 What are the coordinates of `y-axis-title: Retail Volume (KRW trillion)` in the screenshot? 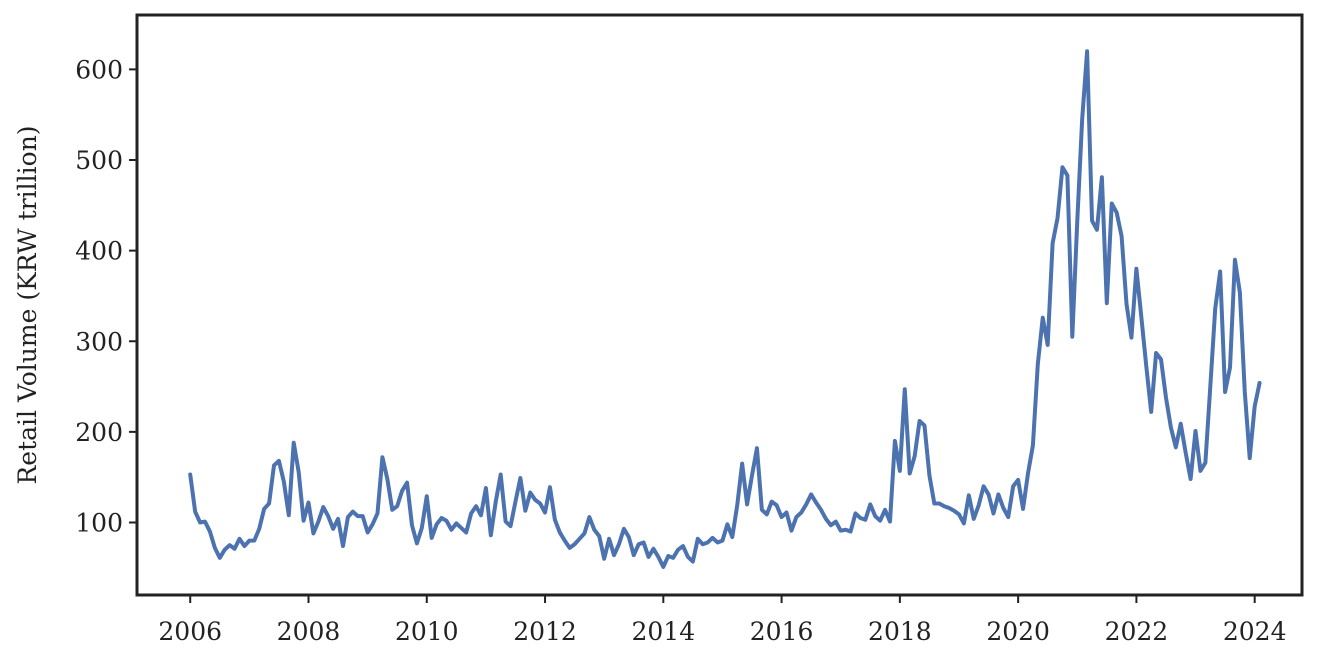 It's located at (27, 304).